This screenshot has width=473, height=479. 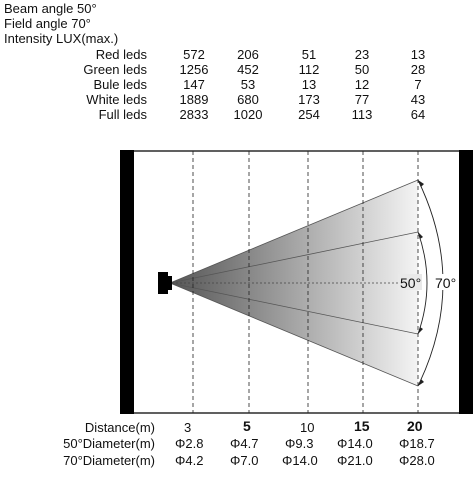 What do you see at coordinates (194, 69) in the screenshot?
I see `table-cell: 1256` at bounding box center [194, 69].